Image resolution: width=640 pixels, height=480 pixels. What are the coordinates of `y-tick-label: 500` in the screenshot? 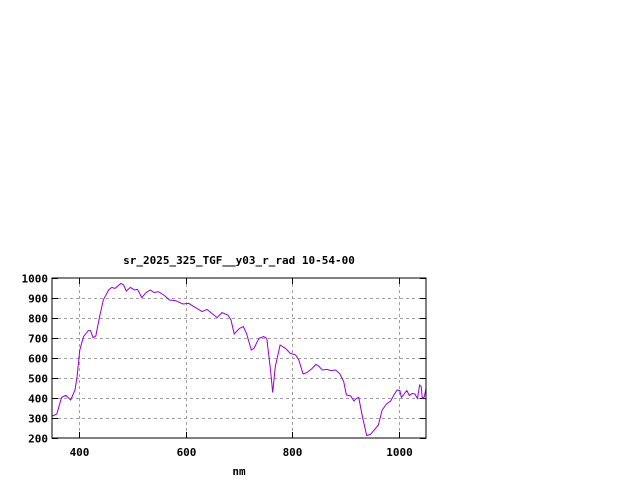 It's located at (38, 379).